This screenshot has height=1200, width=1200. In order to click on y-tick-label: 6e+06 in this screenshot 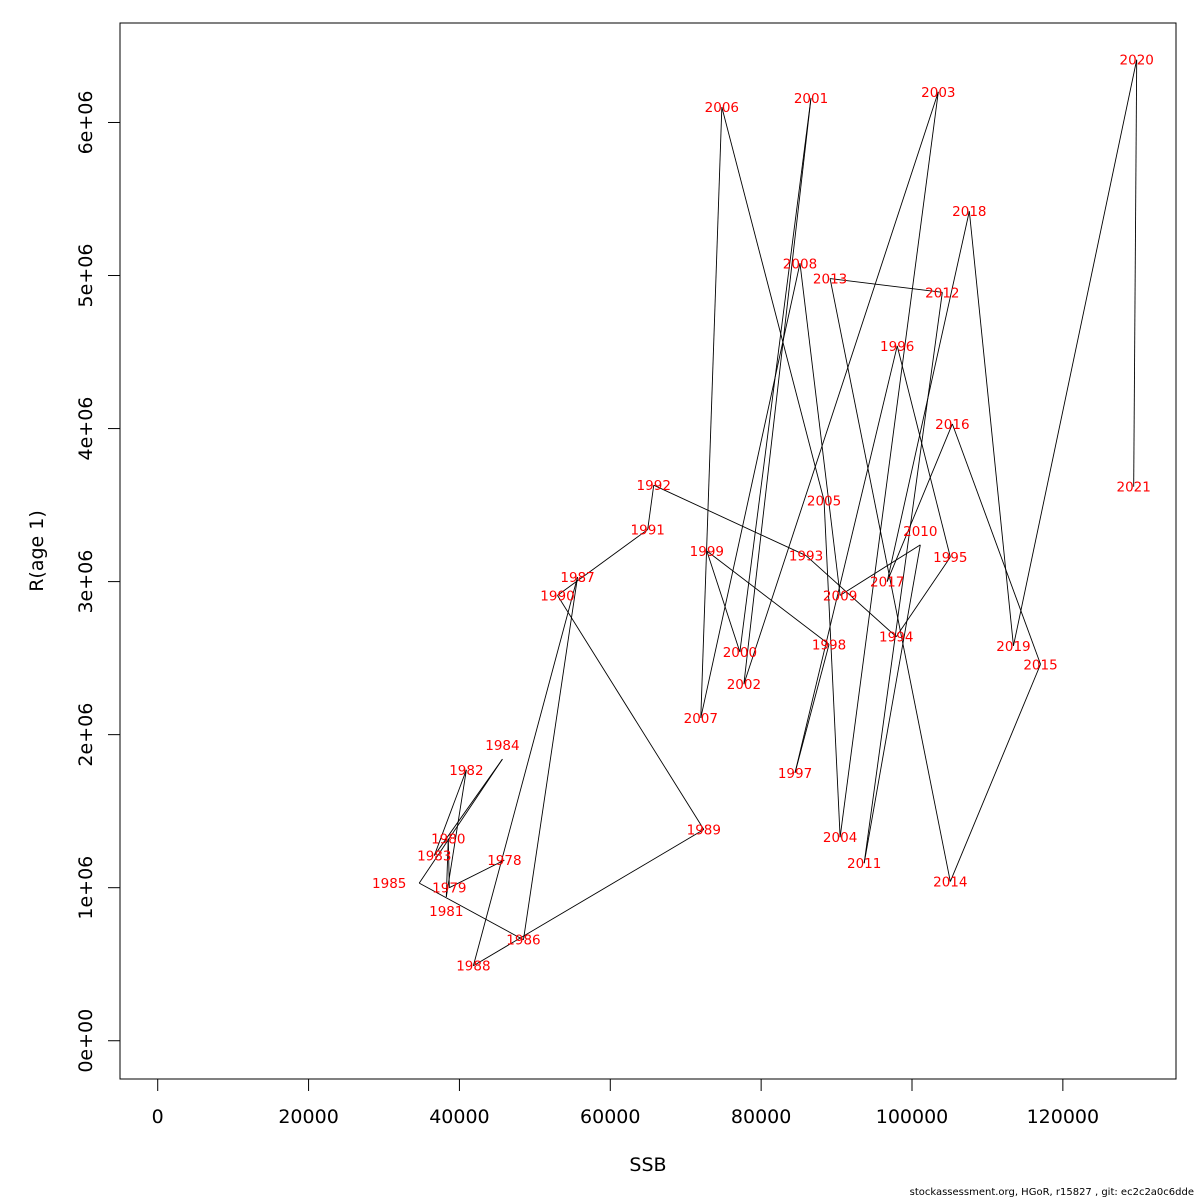, I will do `click(86, 123)`.